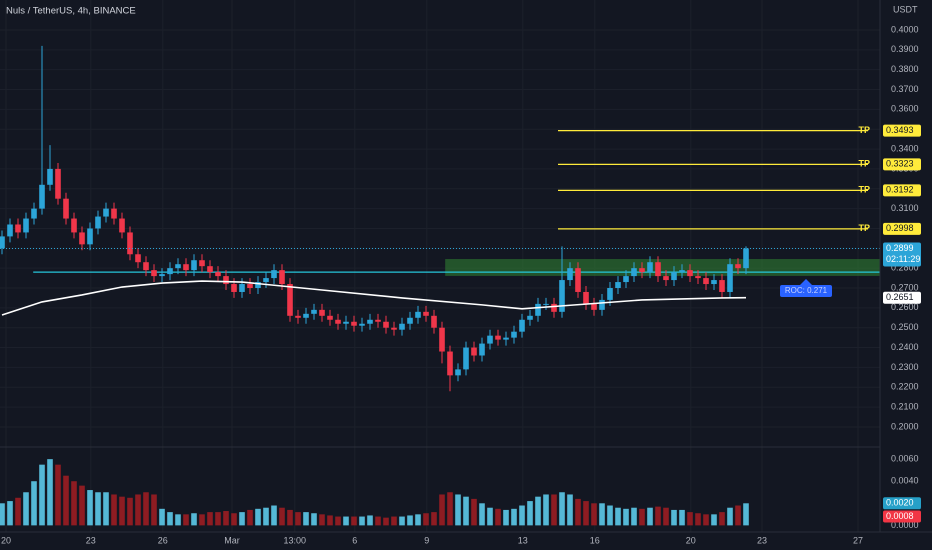  What do you see at coordinates (905, 481) in the screenshot?
I see `y2-tick-label: 0.0040` at bounding box center [905, 481].